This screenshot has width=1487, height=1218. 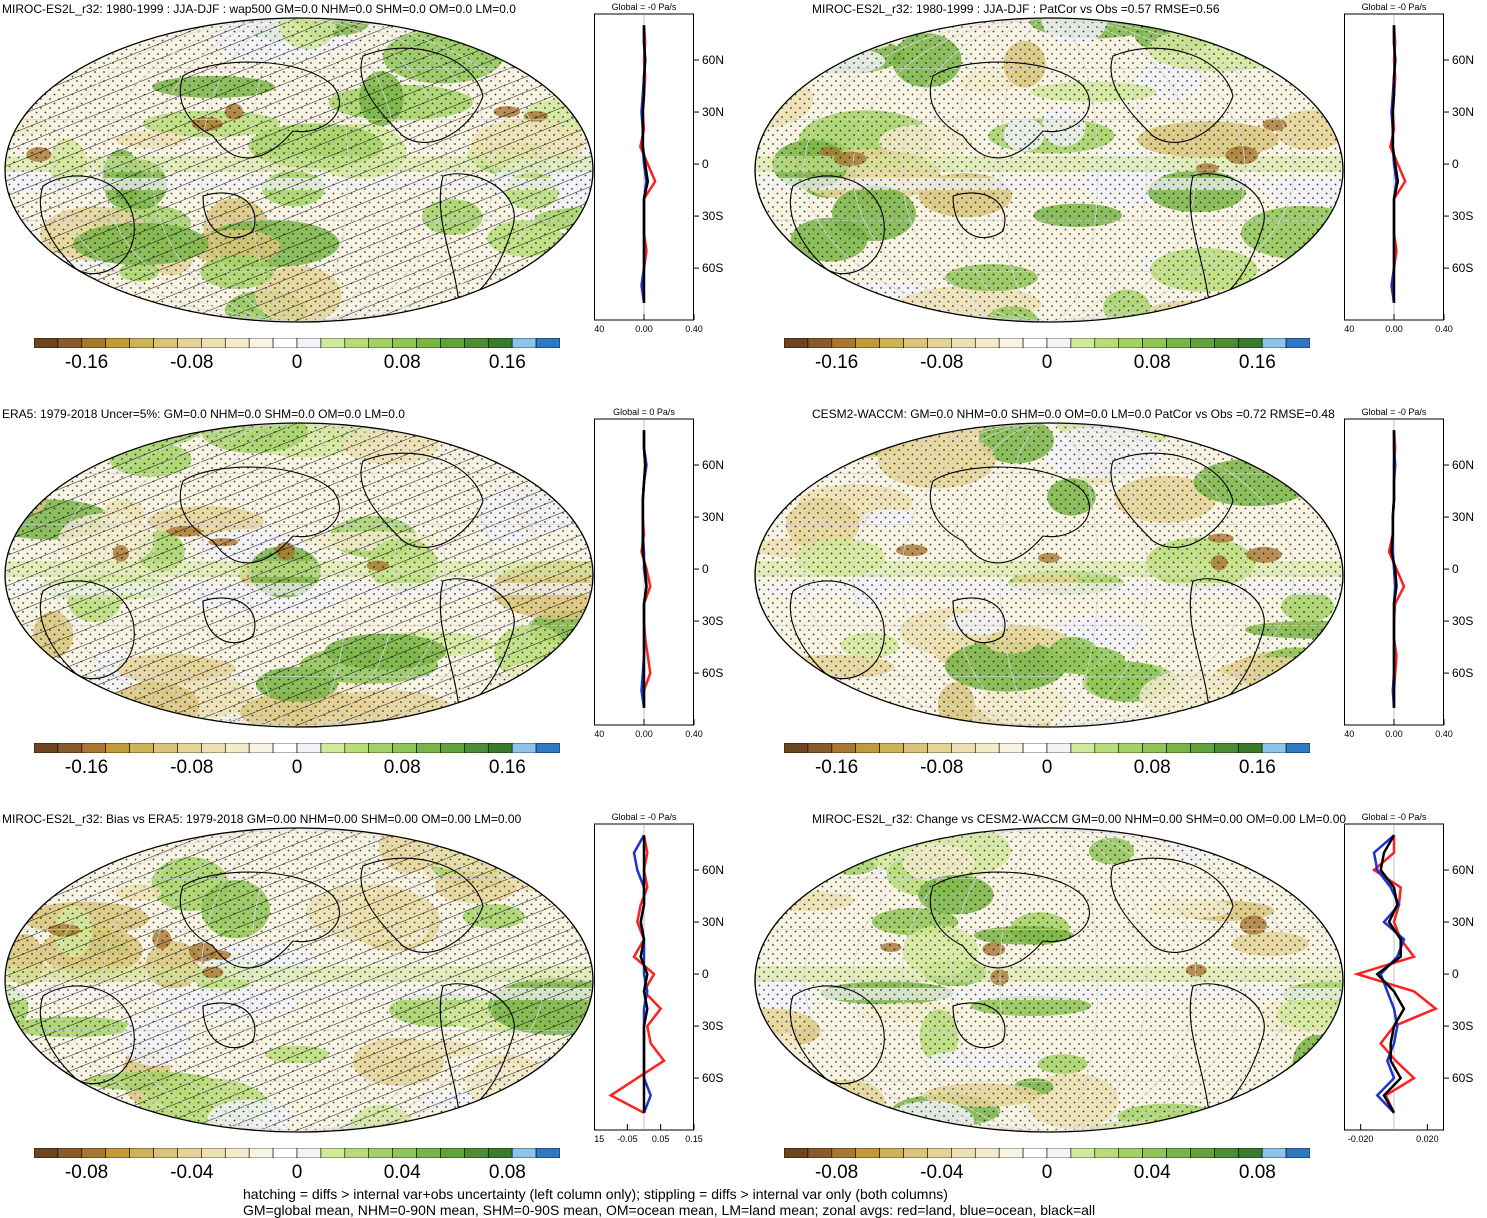 I want to click on map-border, so click(x=1049, y=575).